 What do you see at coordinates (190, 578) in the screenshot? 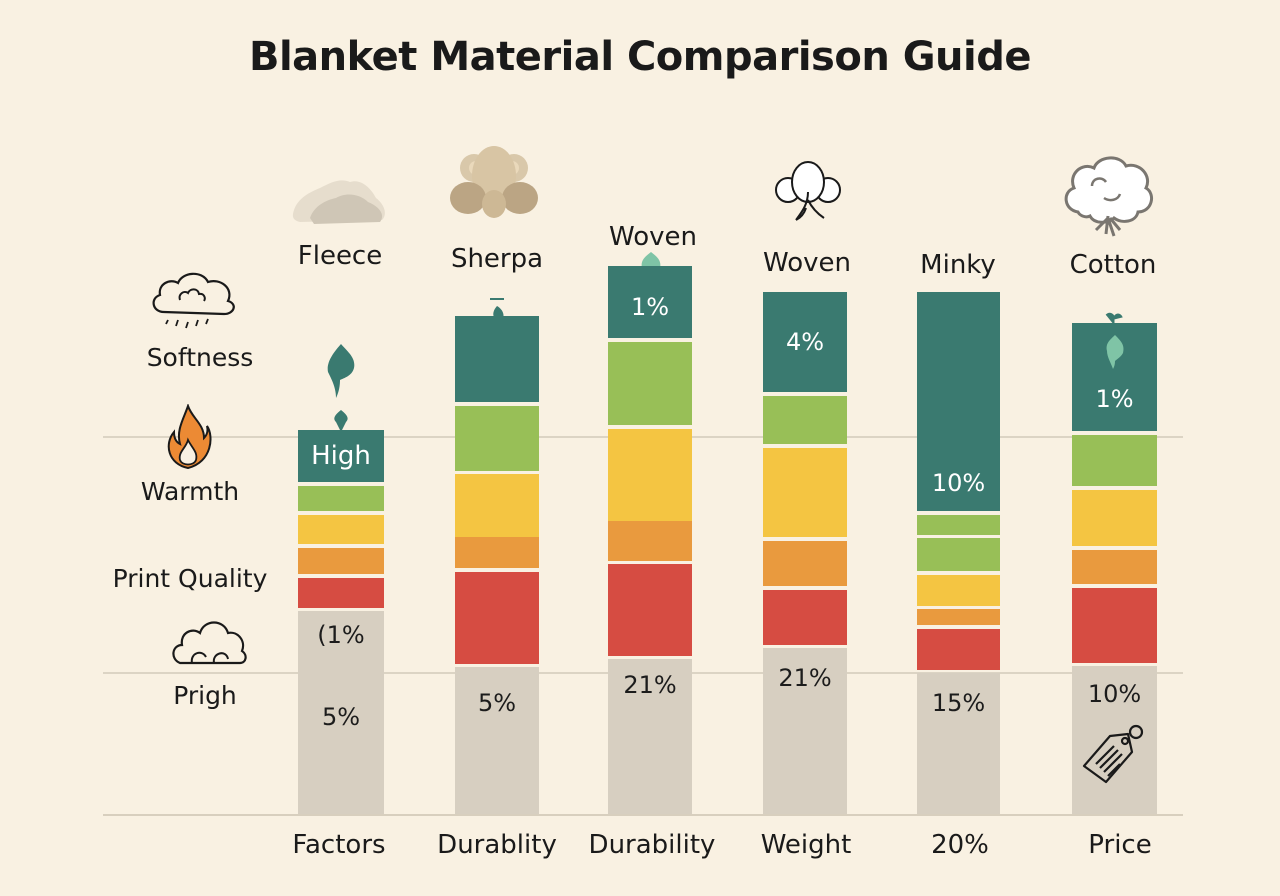
I see `factor-label-print-quality: Print Quality` at bounding box center [190, 578].